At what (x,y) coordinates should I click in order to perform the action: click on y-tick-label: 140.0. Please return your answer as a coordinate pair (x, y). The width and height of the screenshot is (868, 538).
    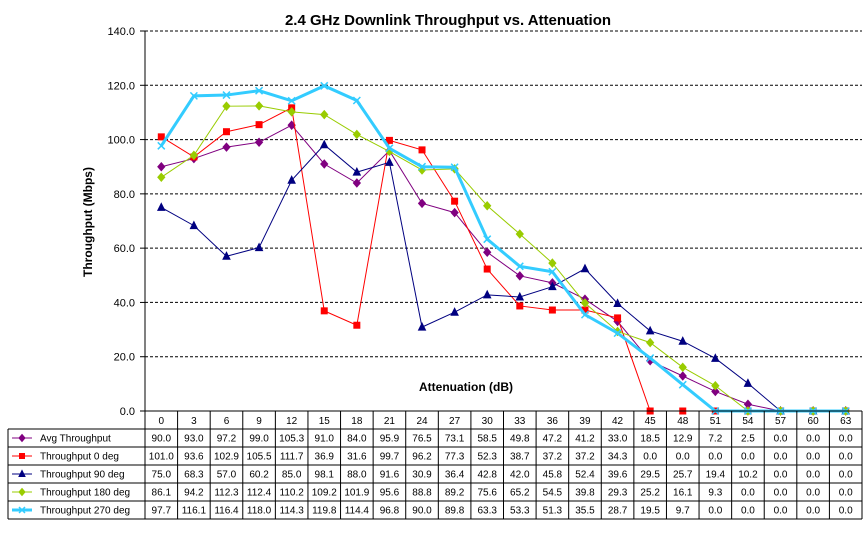
    Looking at the image, I should click on (121, 32).